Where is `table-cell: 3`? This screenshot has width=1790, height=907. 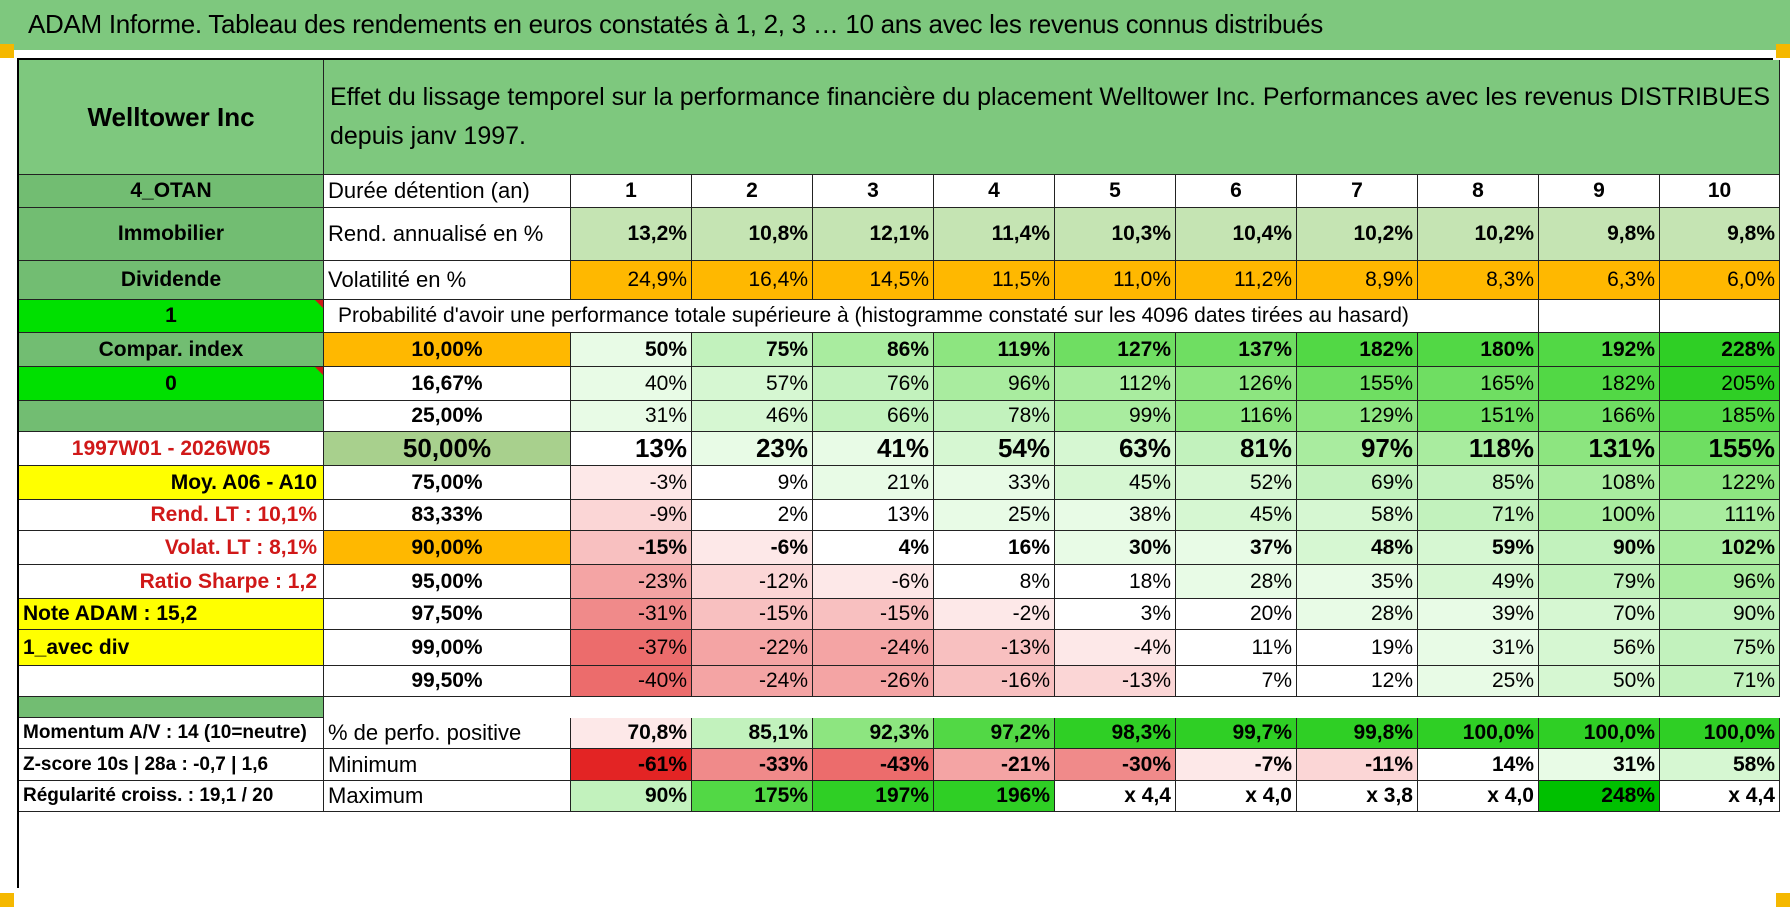 table-cell: 3 is located at coordinates (873, 191).